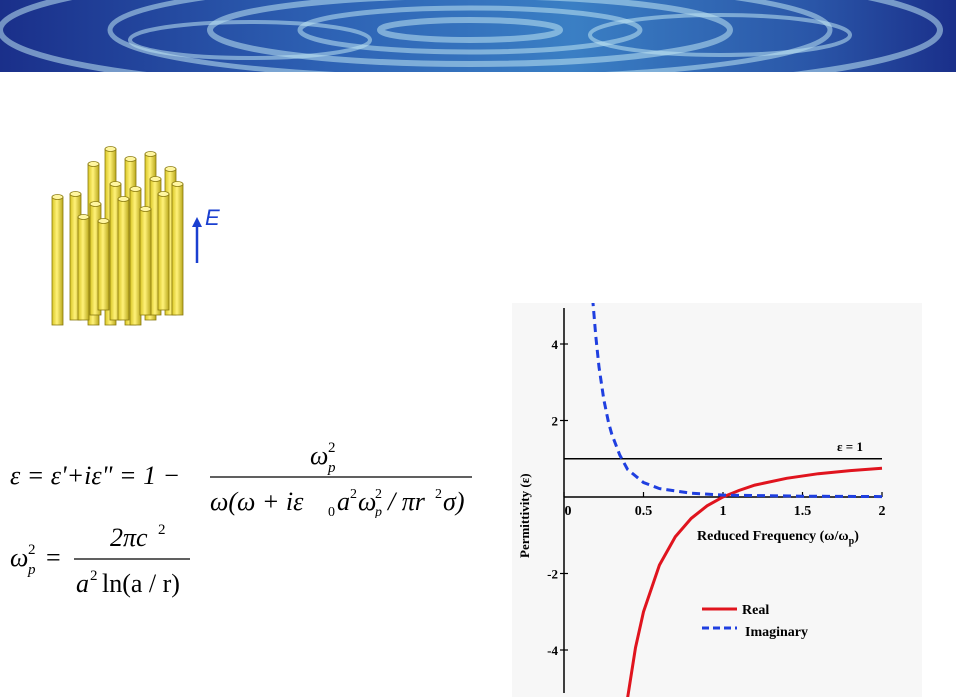 Image resolution: width=956 pixels, height=697 pixels. What do you see at coordinates (378, 494) in the screenshot?
I see `eq1-sup-p: 2` at bounding box center [378, 494].